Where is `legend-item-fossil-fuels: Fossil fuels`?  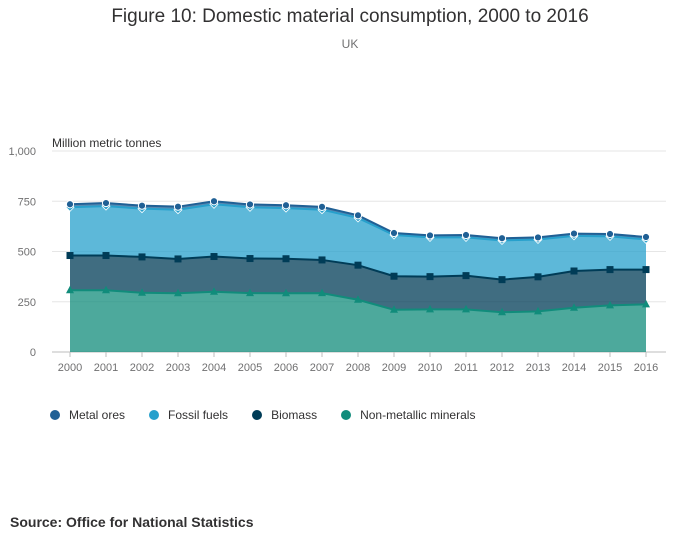
legend-item-fossil-fuels: Fossil fuels is located at coordinates (188, 415).